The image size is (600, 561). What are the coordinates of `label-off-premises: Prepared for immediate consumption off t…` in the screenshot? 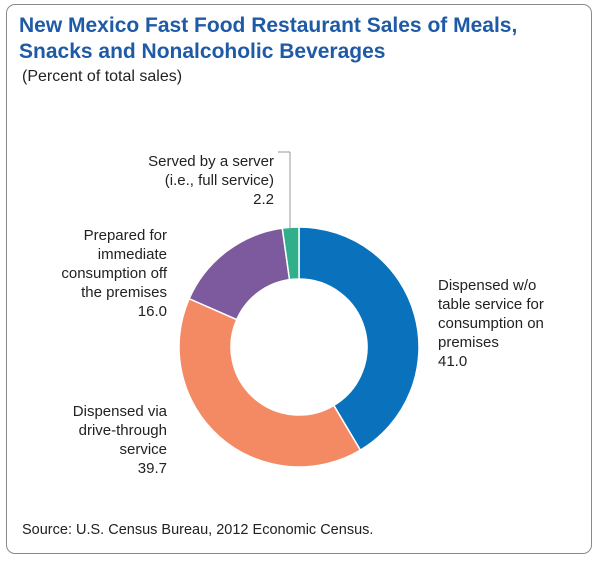 It's located at (98, 273).